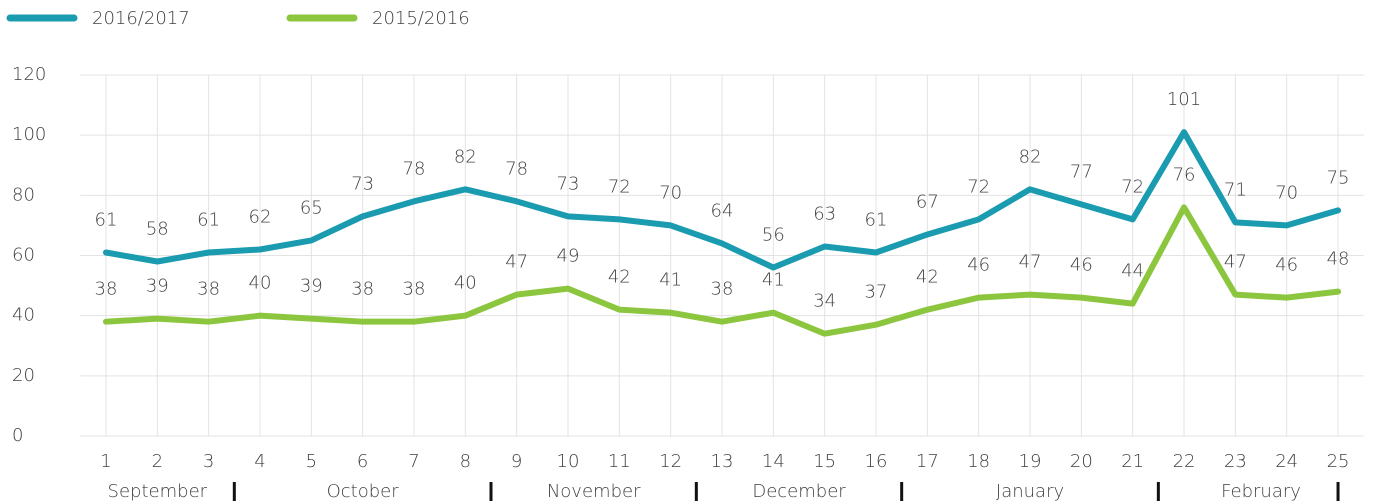 The width and height of the screenshot is (1373, 501). Describe the element at coordinates (29, 74) in the screenshot. I see `y-tick-label: 120` at that location.